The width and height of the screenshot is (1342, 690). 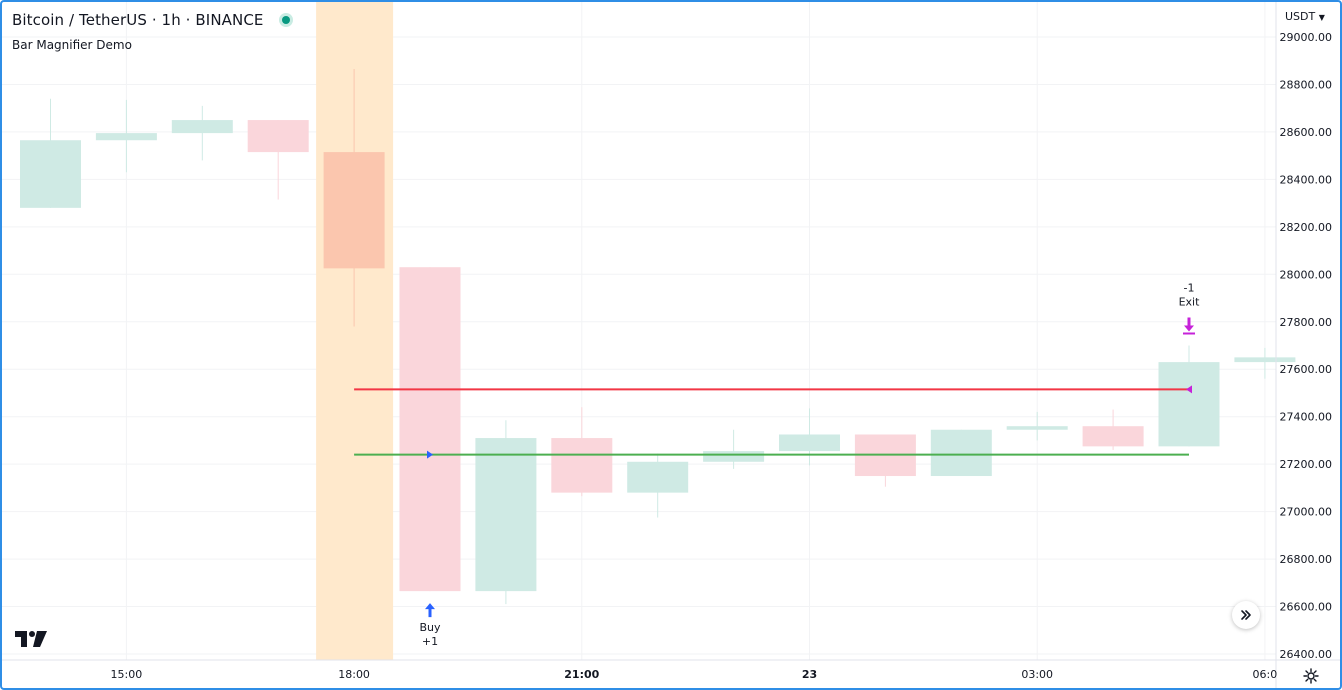 I want to click on currency-selector: USDT ▼, so click(x=1305, y=16).